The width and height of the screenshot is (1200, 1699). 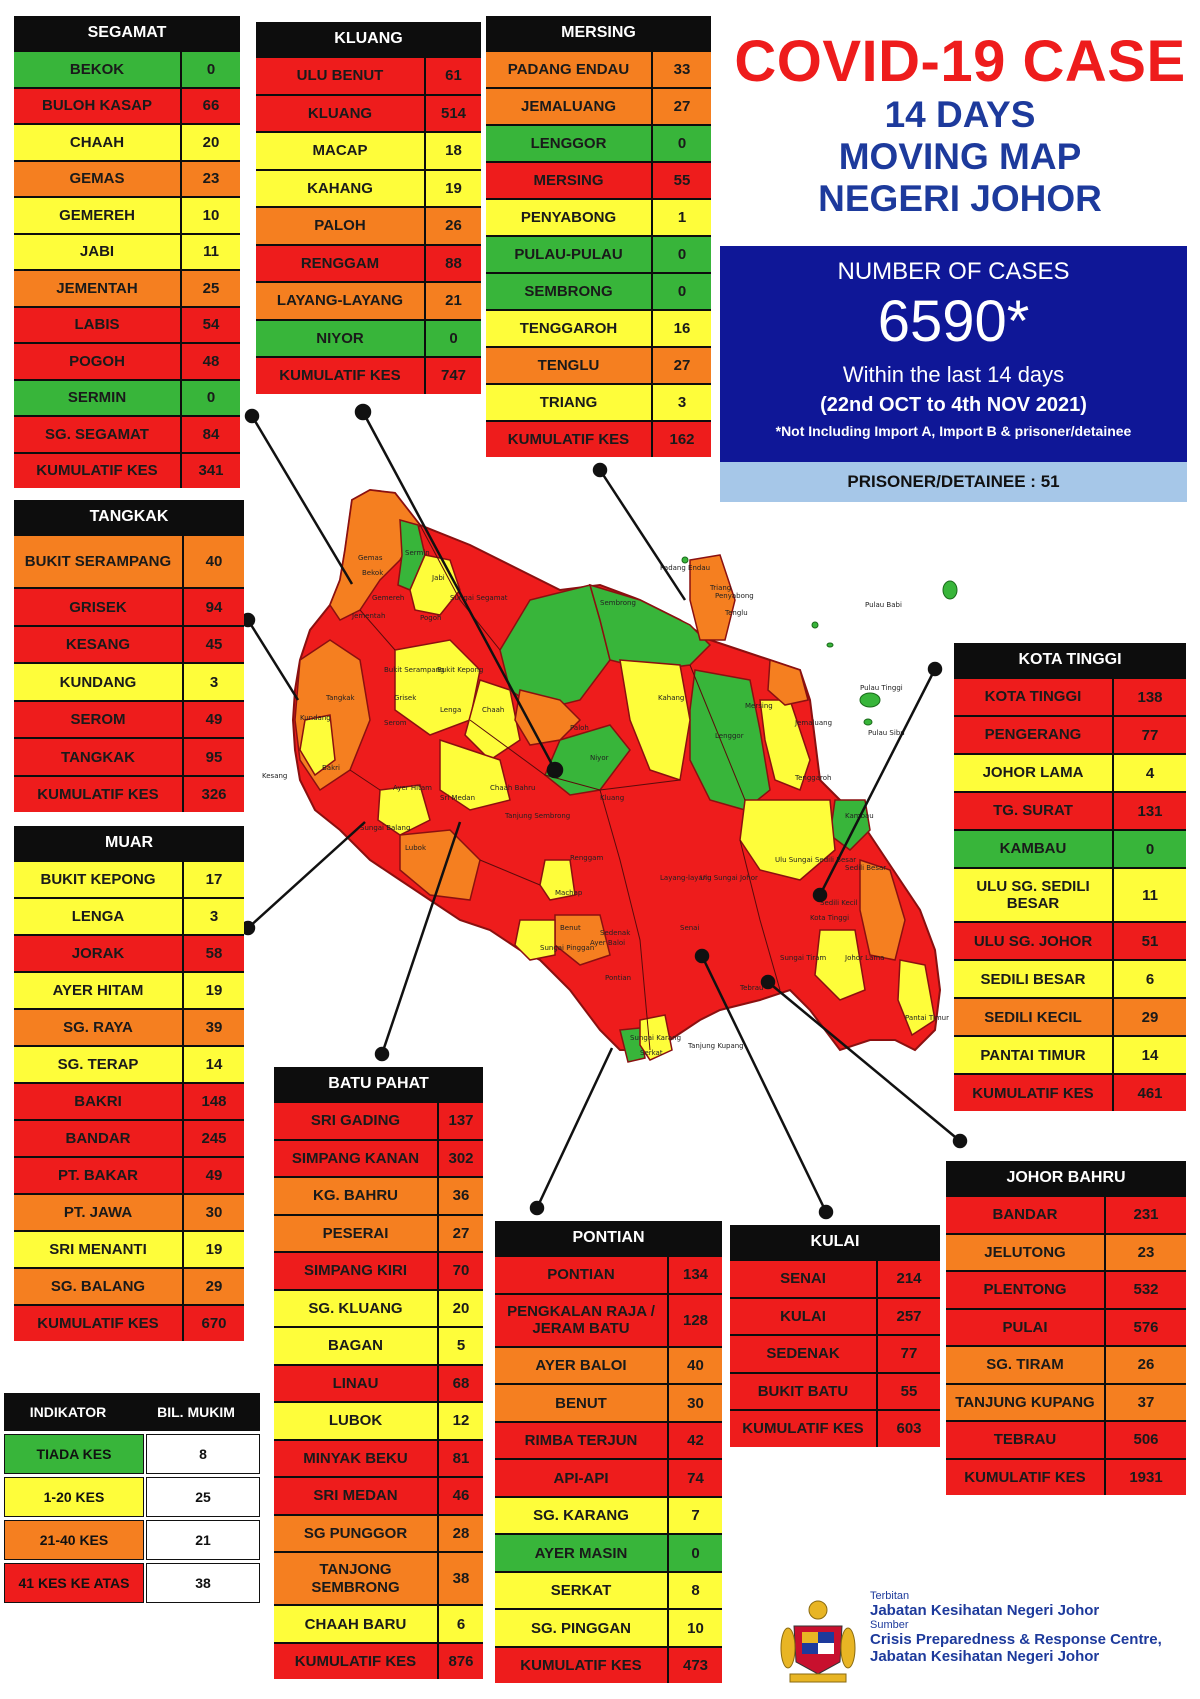 What do you see at coordinates (368, 616) in the screenshot?
I see `map-place-label: Jementah` at bounding box center [368, 616].